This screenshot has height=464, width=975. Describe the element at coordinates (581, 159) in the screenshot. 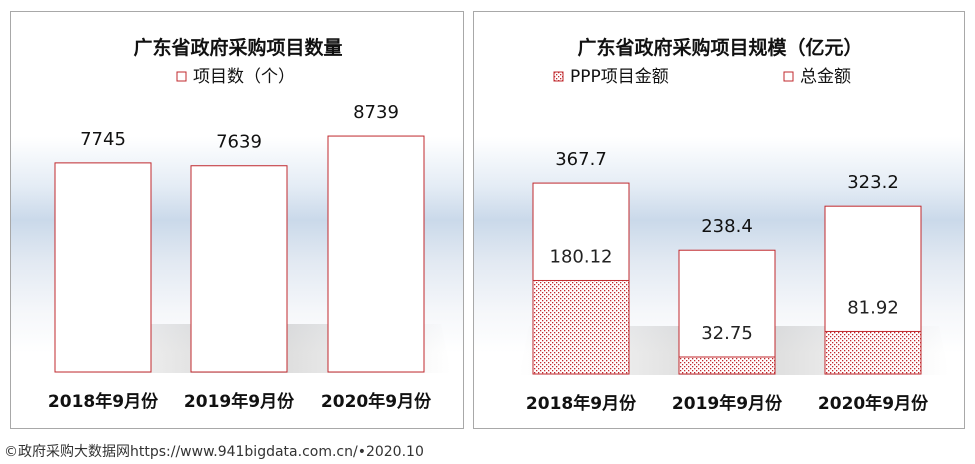

I see `data-label-total: 367.7` at that location.